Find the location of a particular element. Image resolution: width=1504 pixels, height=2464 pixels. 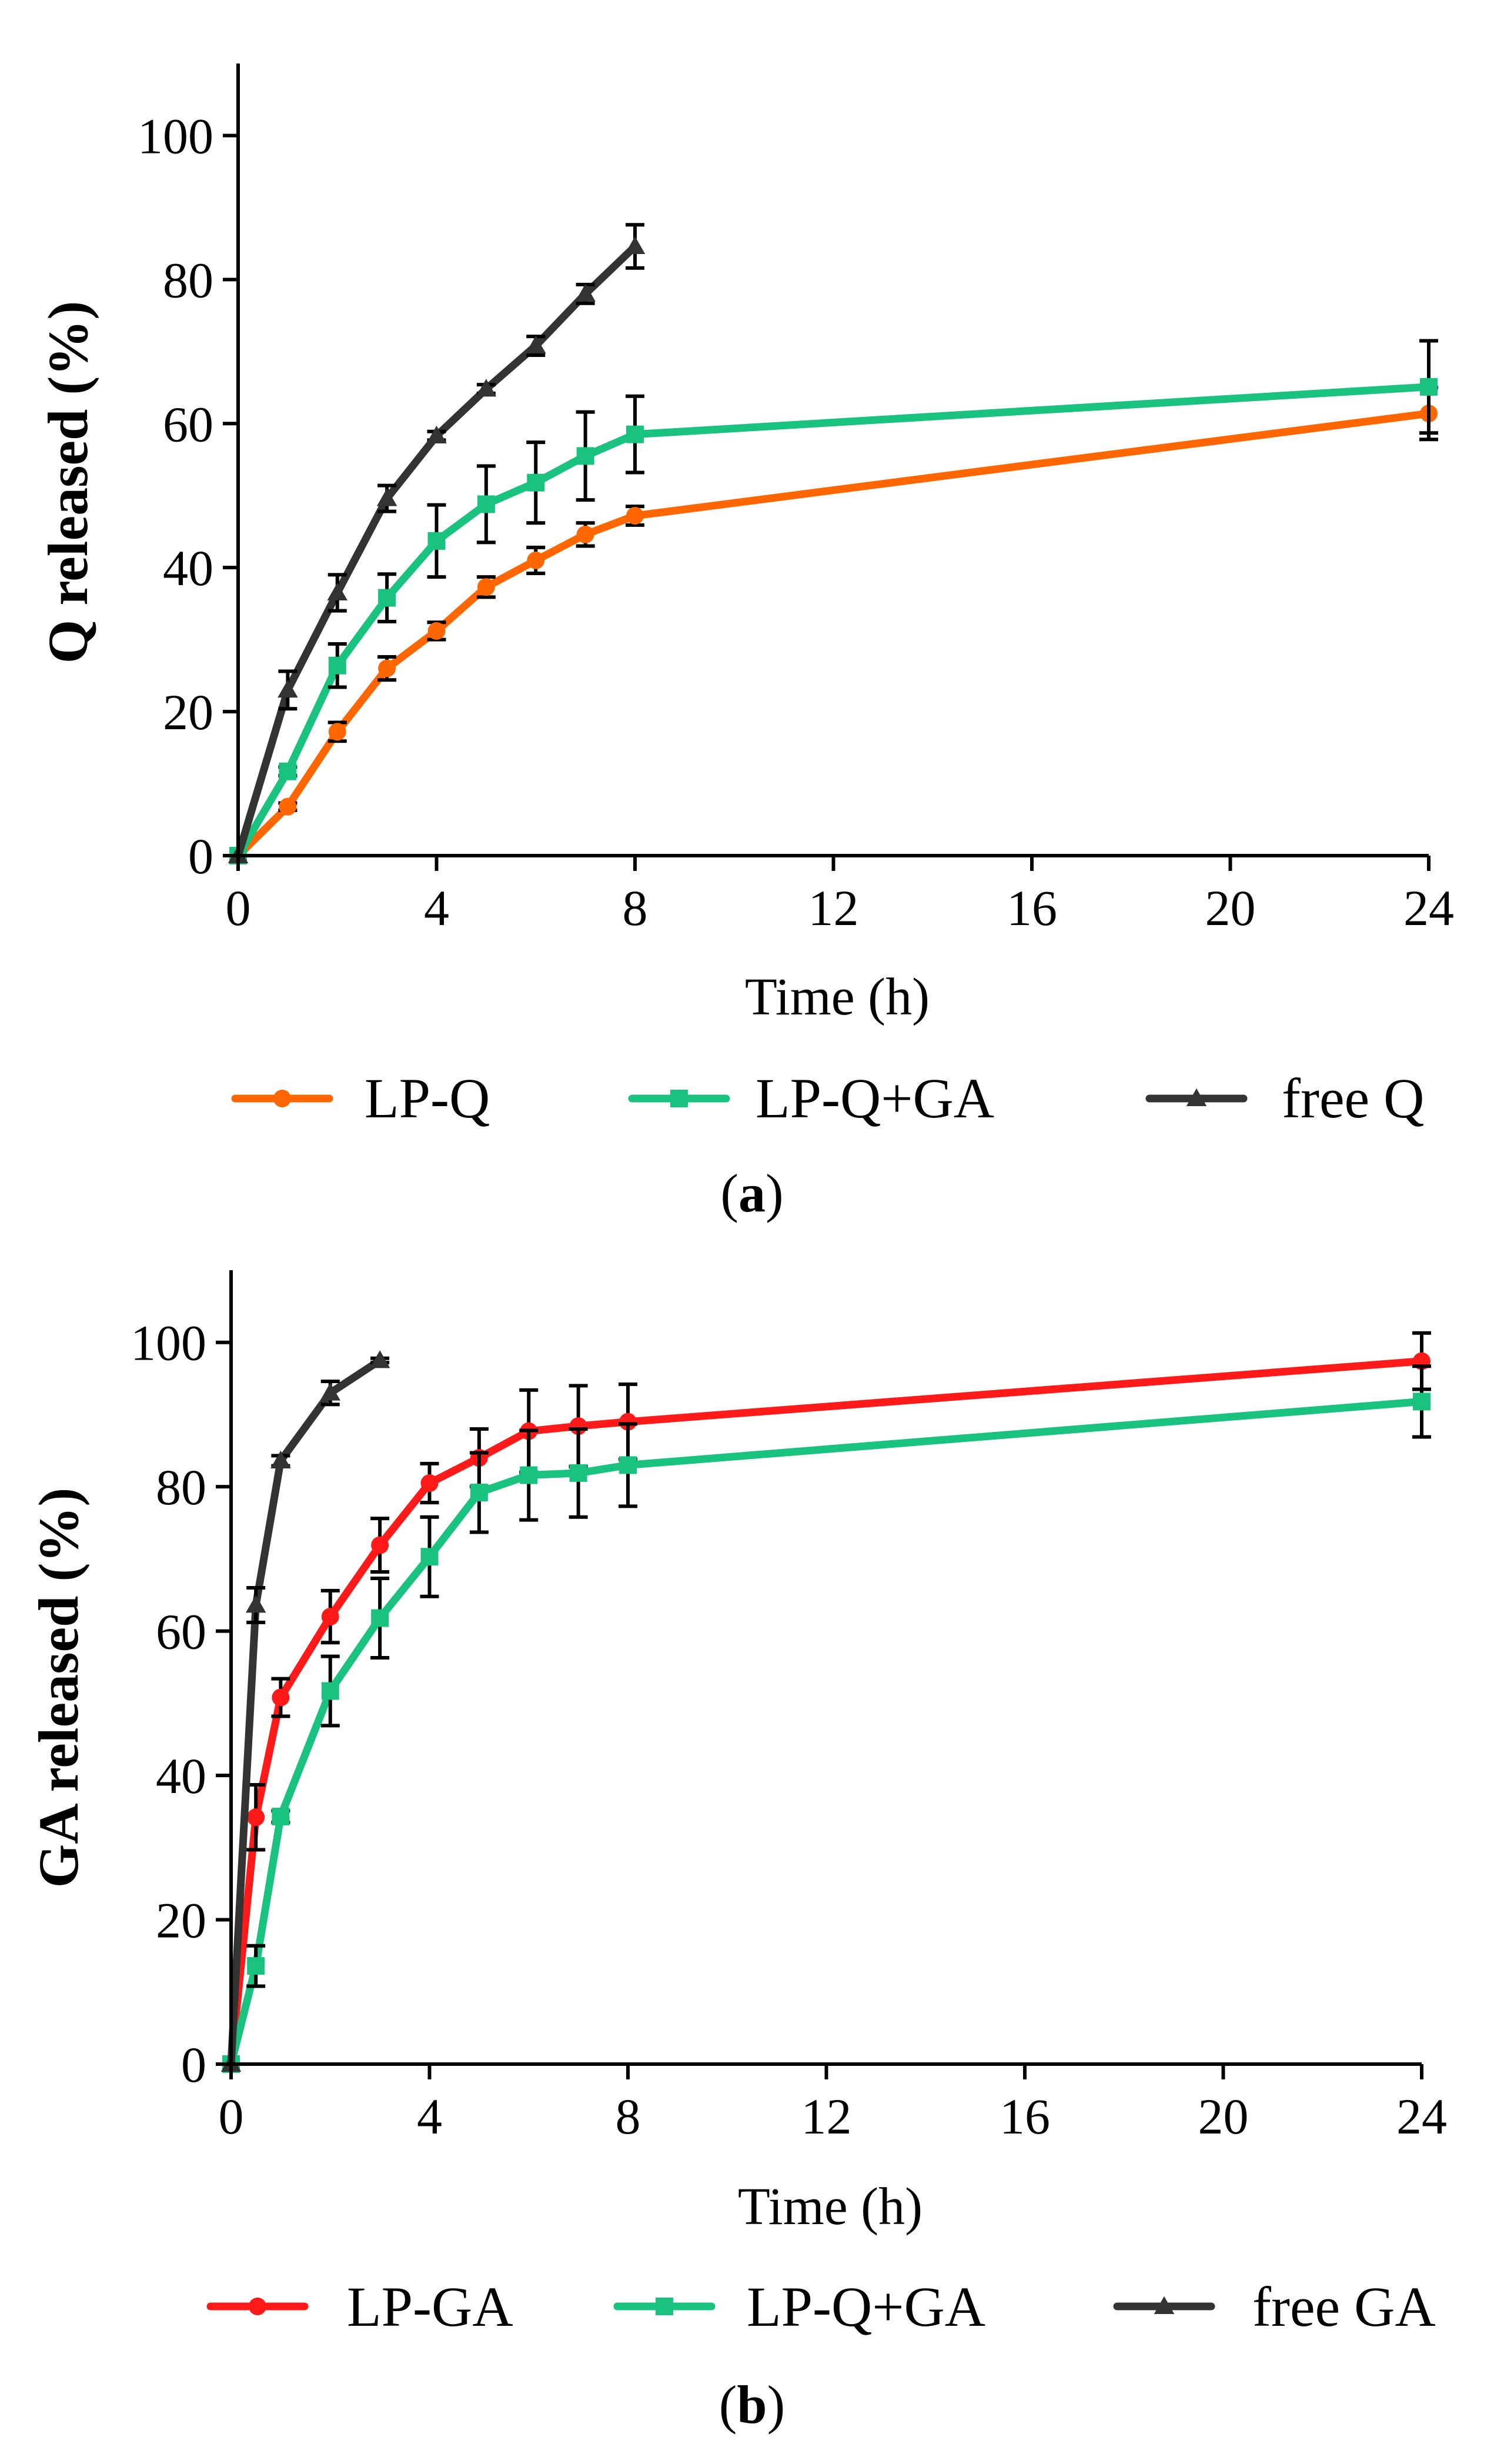

panel-b-x-tick-label: 8 is located at coordinates (628, 2116).